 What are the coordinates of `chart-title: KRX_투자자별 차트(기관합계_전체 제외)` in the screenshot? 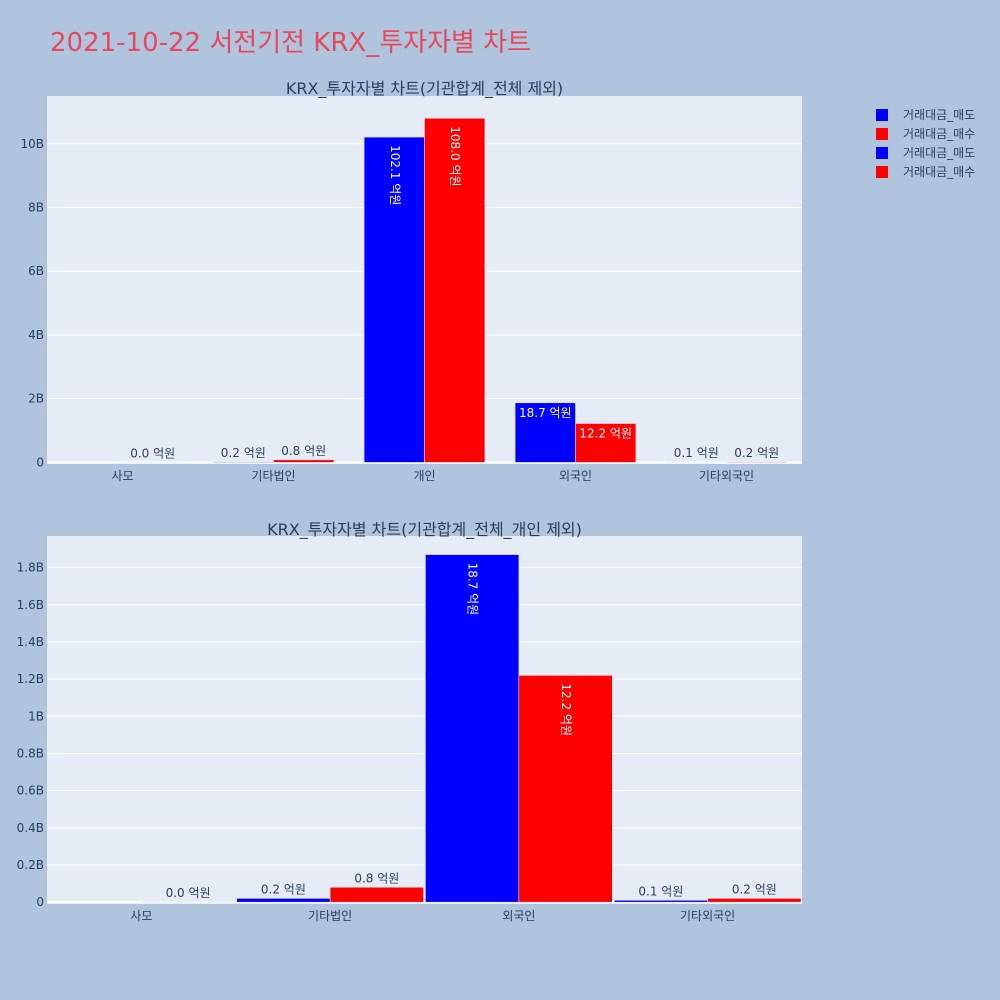 It's located at (424, 89).